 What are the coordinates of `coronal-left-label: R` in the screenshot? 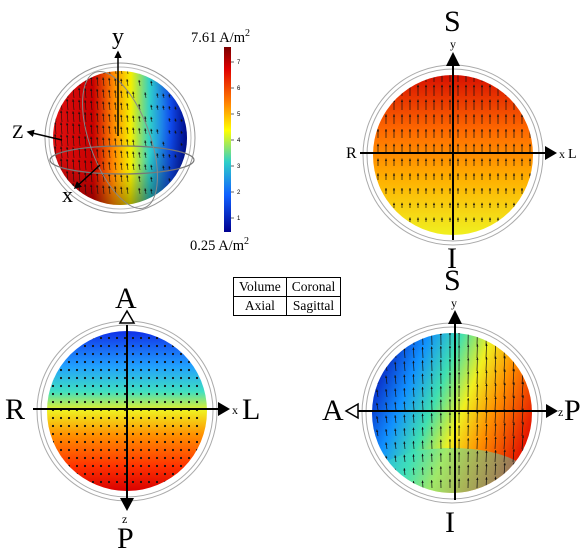 It's located at (351, 153).